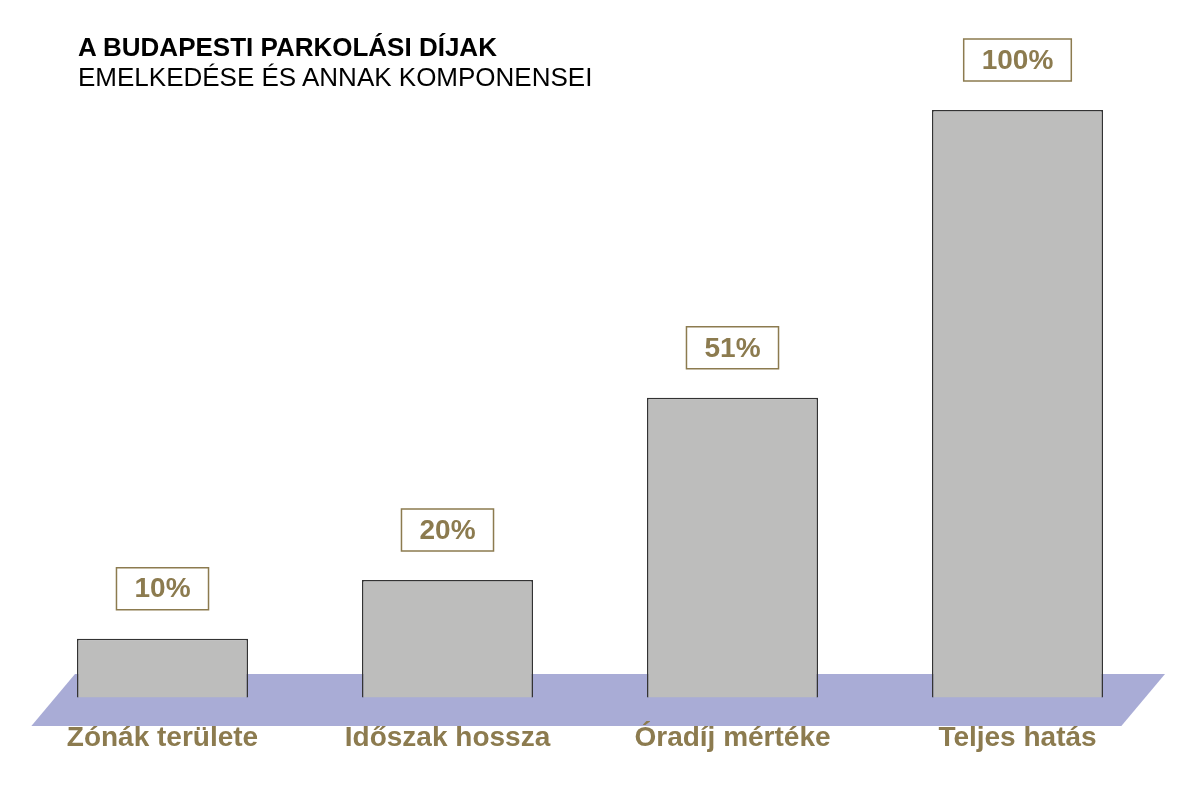  I want to click on chart-title: A BUDAPESTI PARKOLÁSI DÍJAK, so click(287, 47).